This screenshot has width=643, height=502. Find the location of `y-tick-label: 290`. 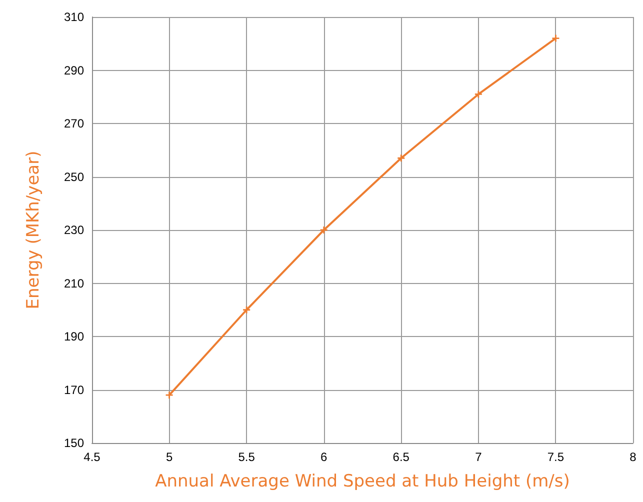

y-tick-label: 290 is located at coordinates (74, 70).